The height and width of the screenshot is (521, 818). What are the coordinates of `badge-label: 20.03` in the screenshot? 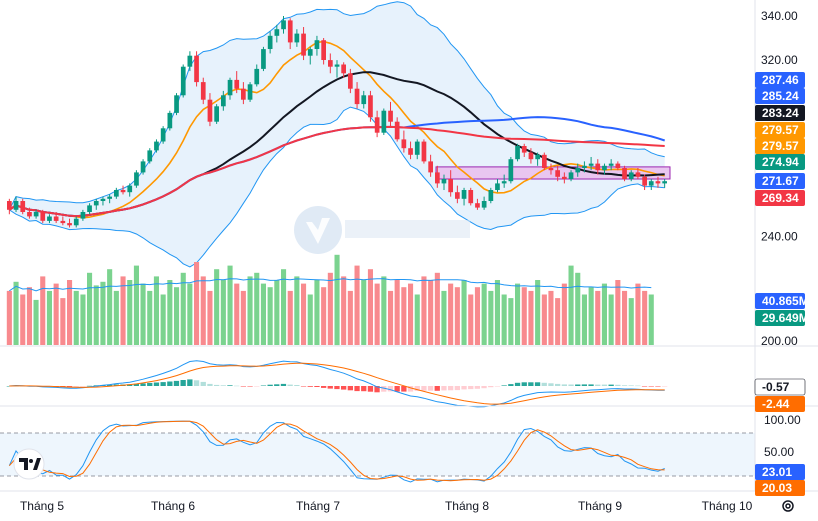 It's located at (777, 488).